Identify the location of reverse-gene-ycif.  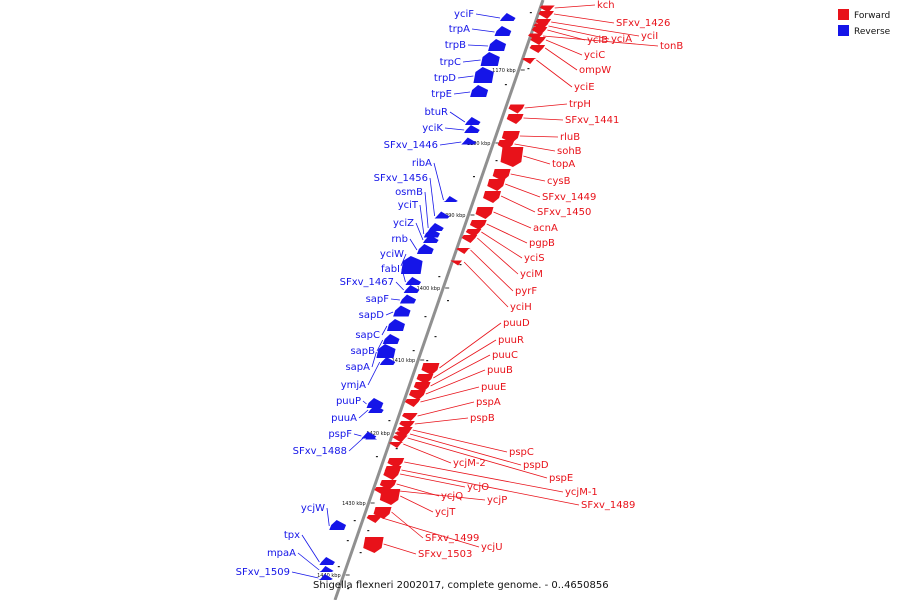
(507, 17).